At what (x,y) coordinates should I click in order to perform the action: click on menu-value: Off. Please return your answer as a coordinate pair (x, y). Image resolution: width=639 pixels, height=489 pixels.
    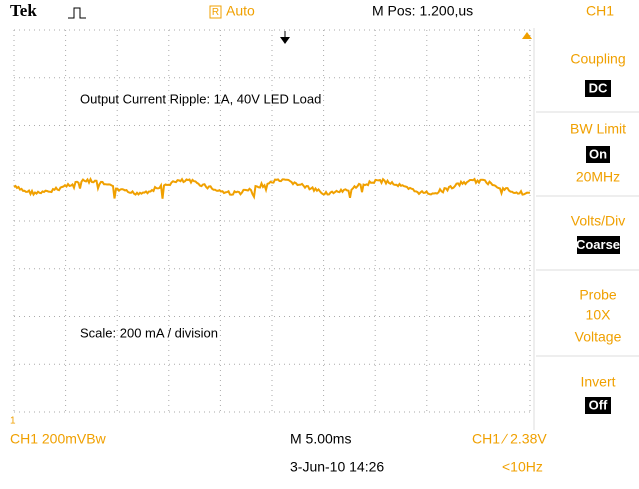
    Looking at the image, I should click on (598, 404).